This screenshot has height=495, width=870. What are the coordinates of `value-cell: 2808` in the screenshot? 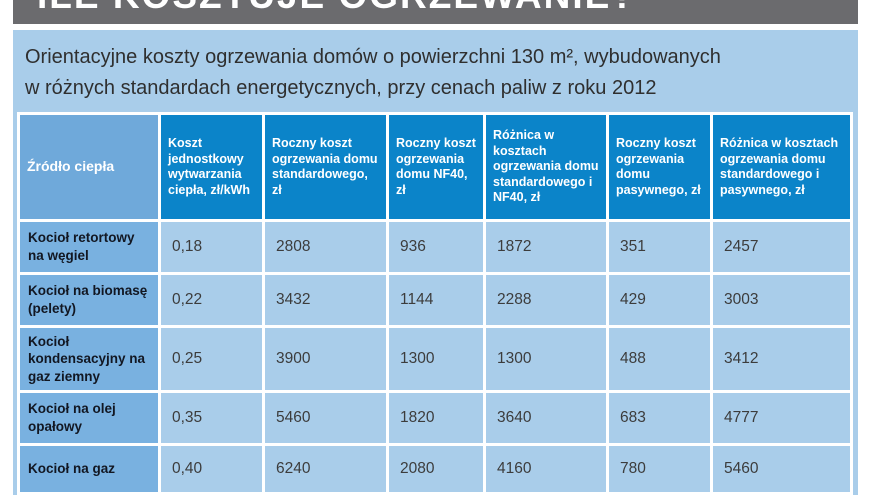 It's located at (325, 247).